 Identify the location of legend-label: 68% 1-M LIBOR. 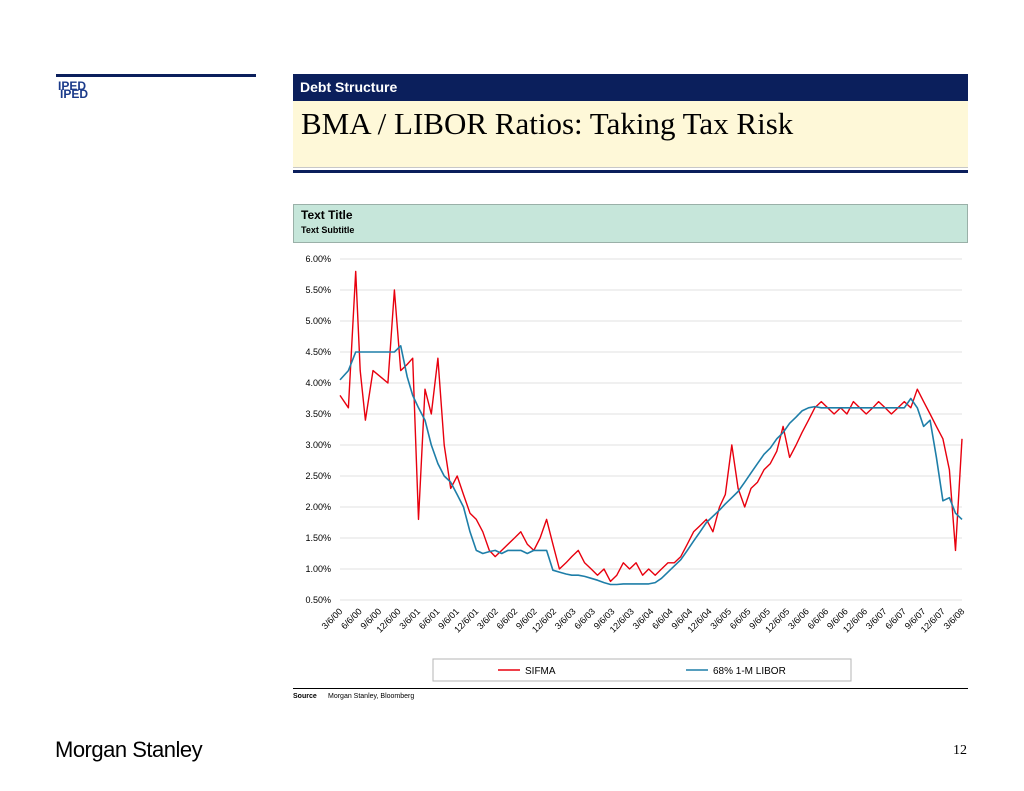
(749, 671).